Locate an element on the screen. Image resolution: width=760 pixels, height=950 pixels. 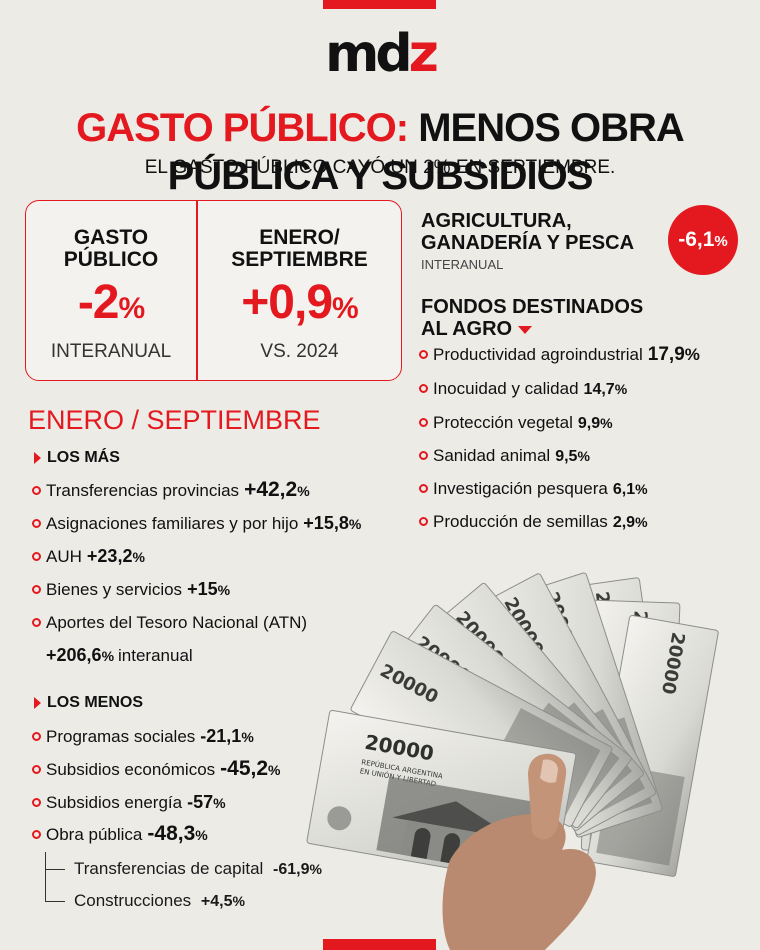
list-item: Programas sociales -21,1% is located at coordinates (143, 736).